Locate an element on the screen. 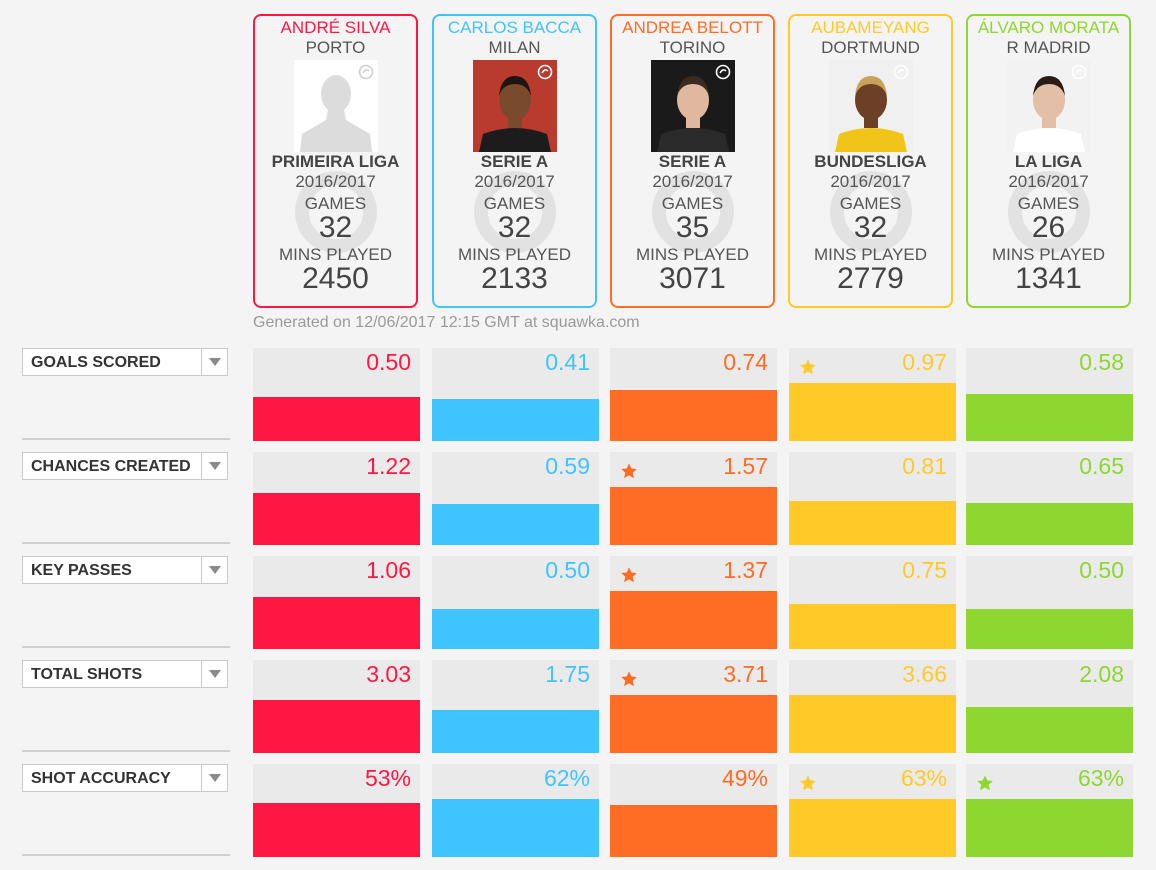 Image resolution: width=1156 pixels, height=870 pixels. player-club: MILAN is located at coordinates (514, 47).